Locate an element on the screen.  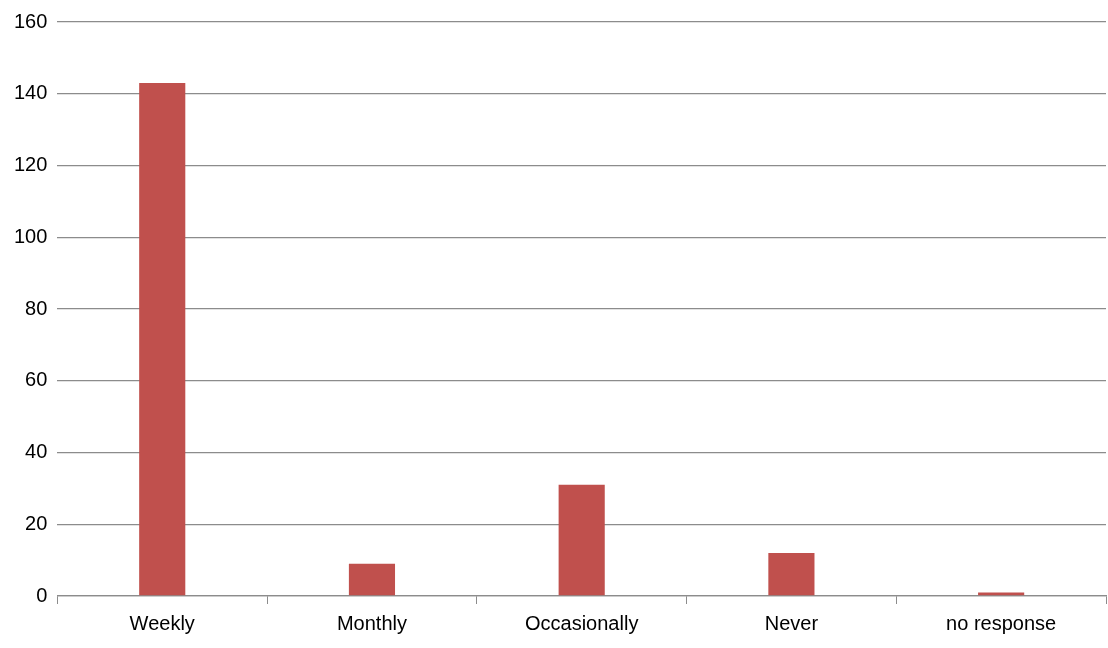
x-tick-label: Occasionally is located at coordinates (581, 622).